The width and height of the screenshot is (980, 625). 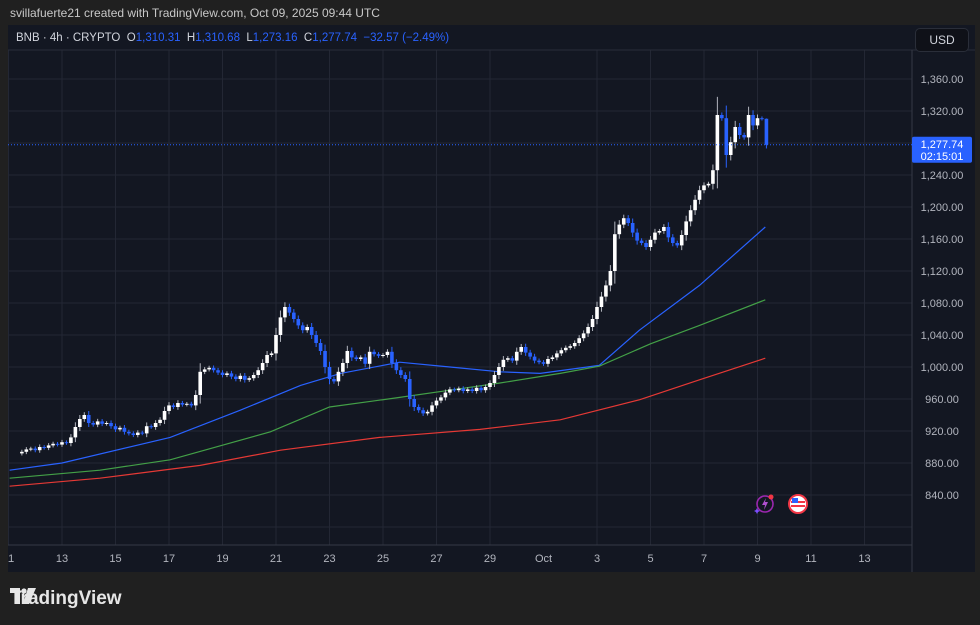 What do you see at coordinates (942, 40) in the screenshot?
I see `currency-button: USD` at bounding box center [942, 40].